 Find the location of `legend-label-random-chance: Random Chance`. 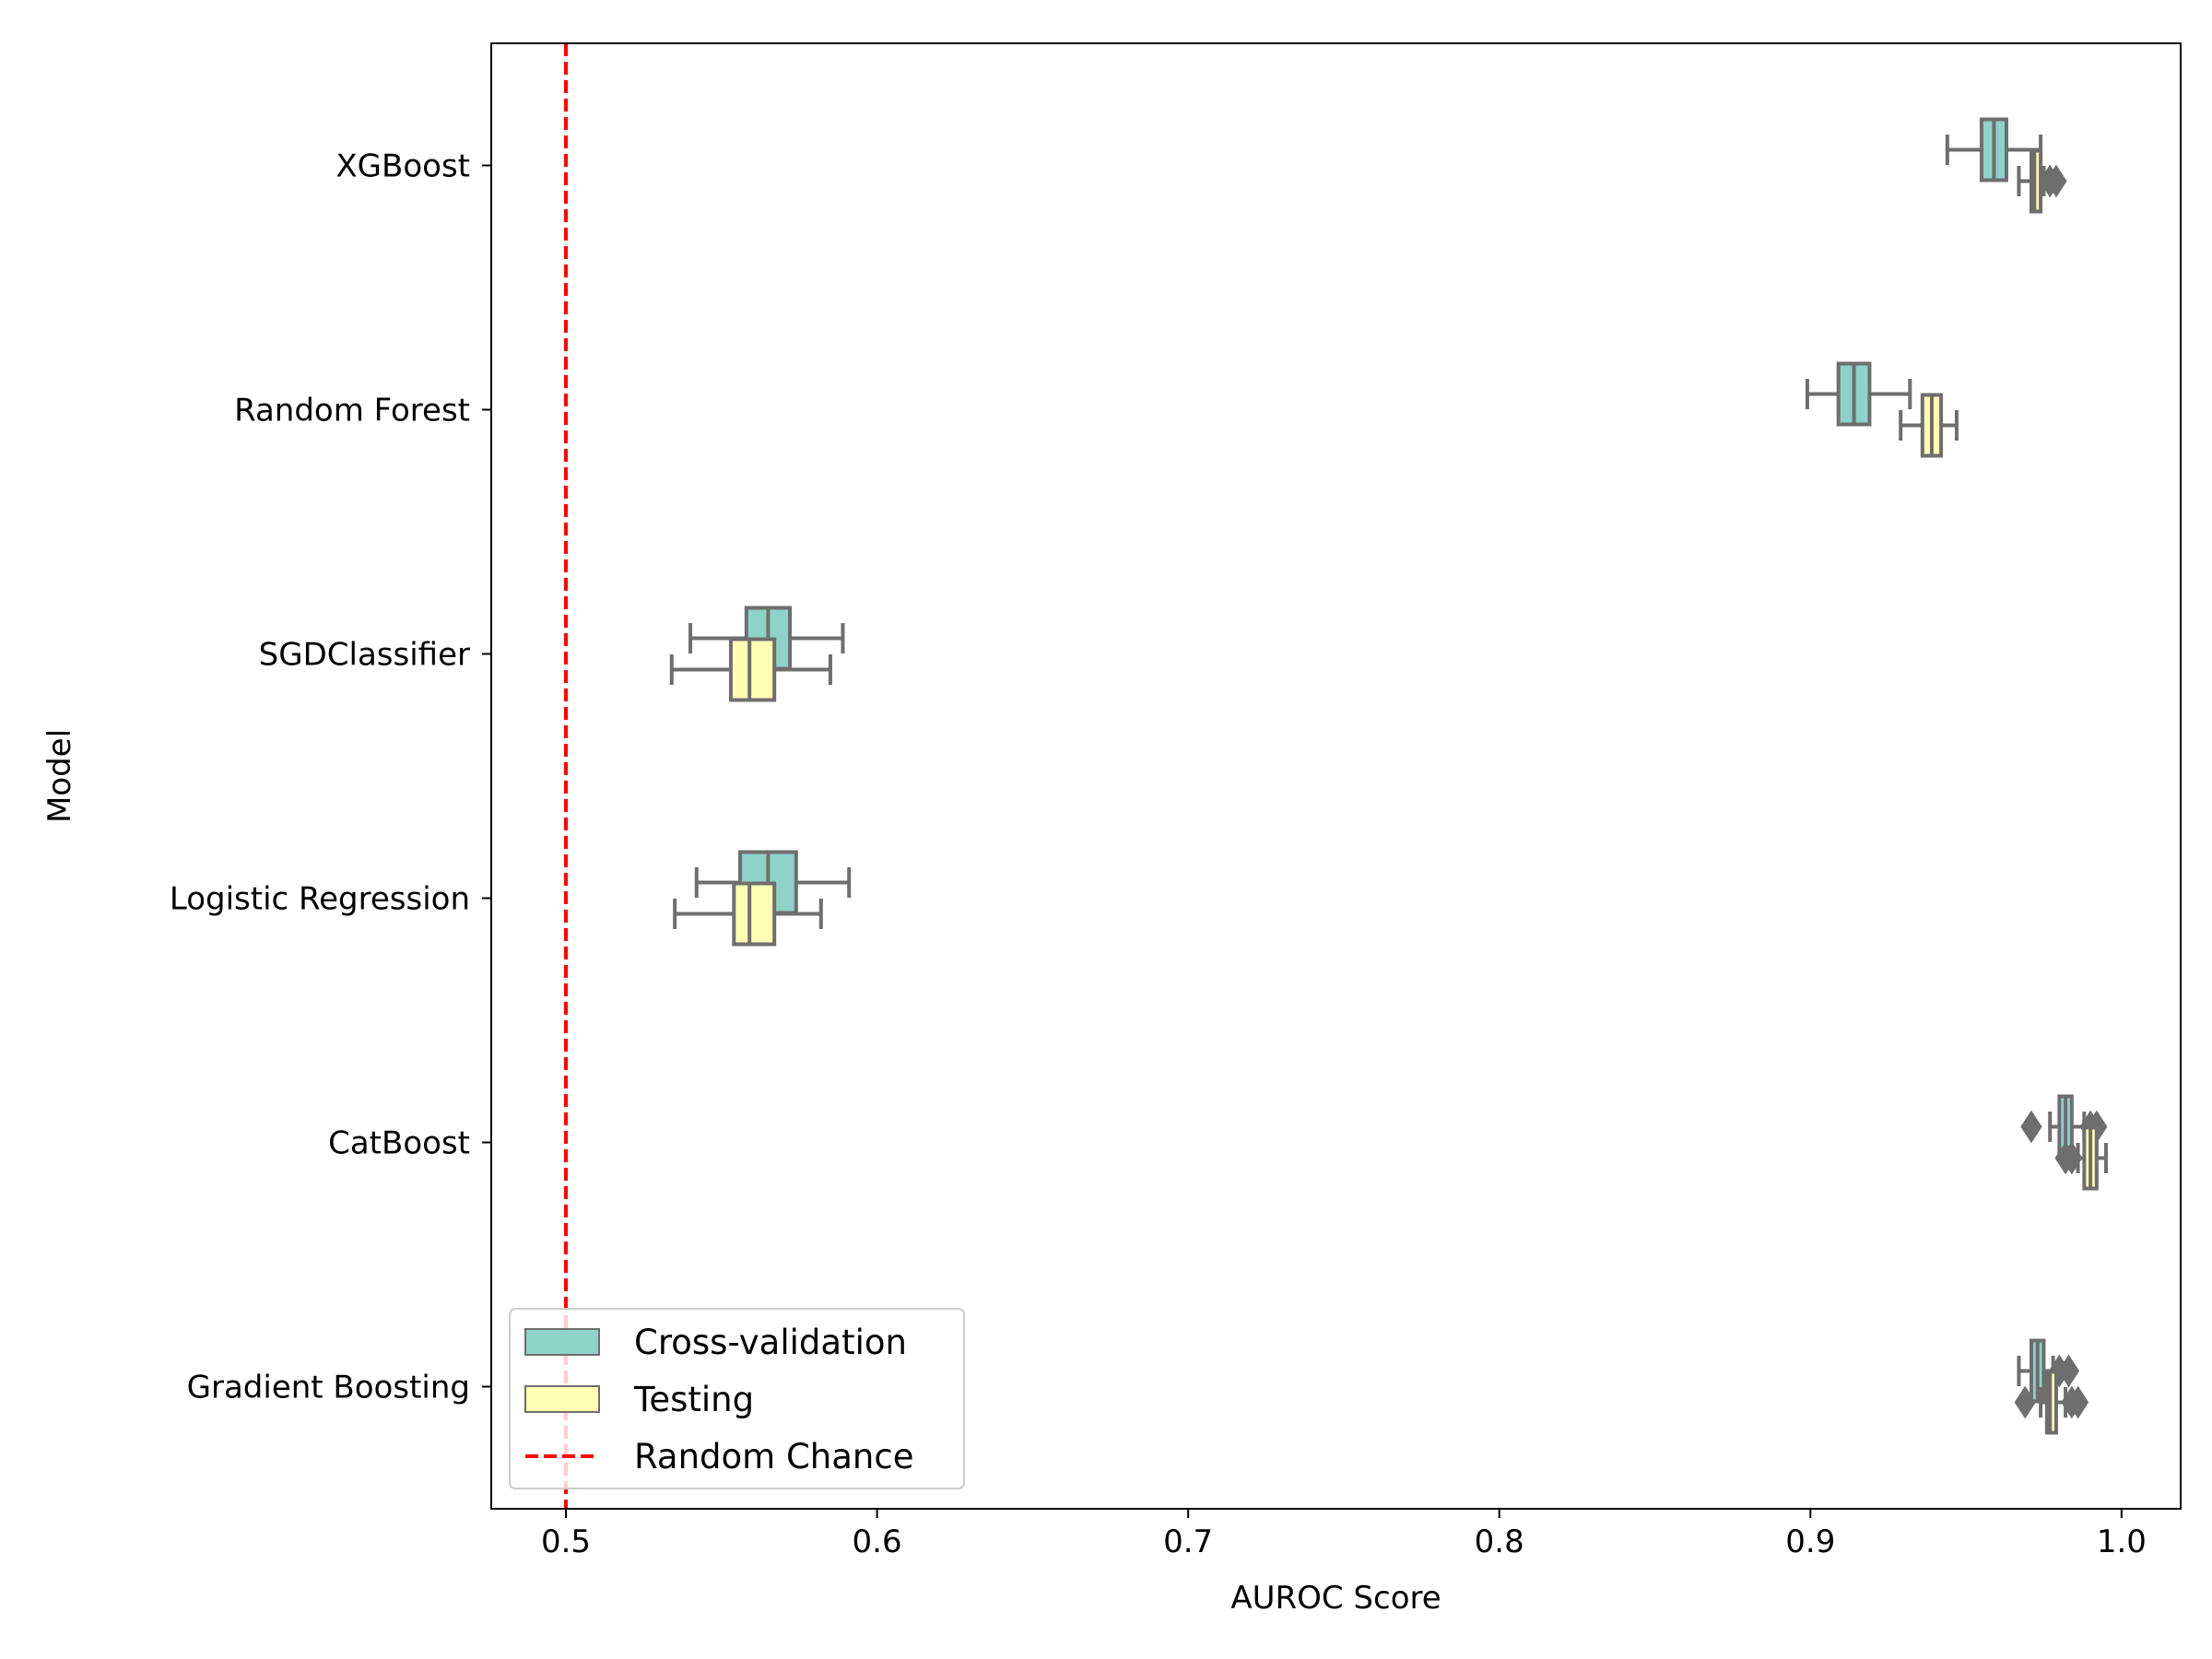

legend-label-random-chance: Random Chance is located at coordinates (773, 1457).